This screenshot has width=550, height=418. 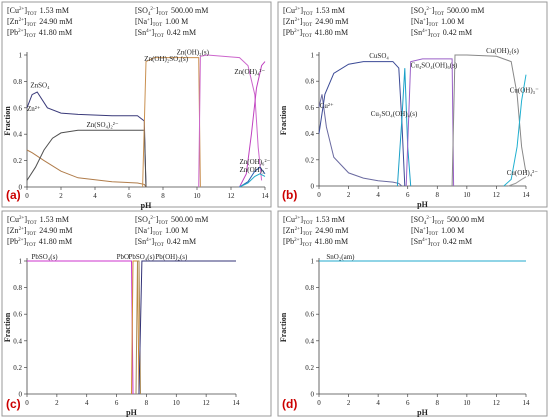 What do you see at coordinates (289, 195) in the screenshot?
I see `panel-letter: (b)` at bounding box center [289, 195].